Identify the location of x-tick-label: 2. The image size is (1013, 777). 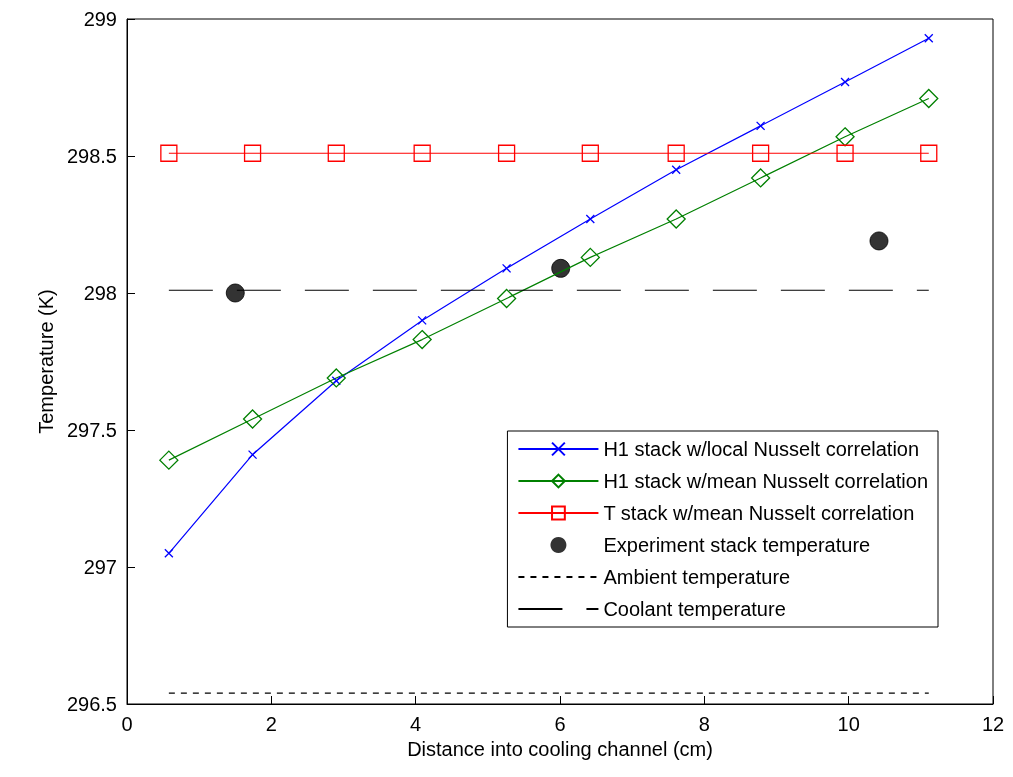
(271, 724).